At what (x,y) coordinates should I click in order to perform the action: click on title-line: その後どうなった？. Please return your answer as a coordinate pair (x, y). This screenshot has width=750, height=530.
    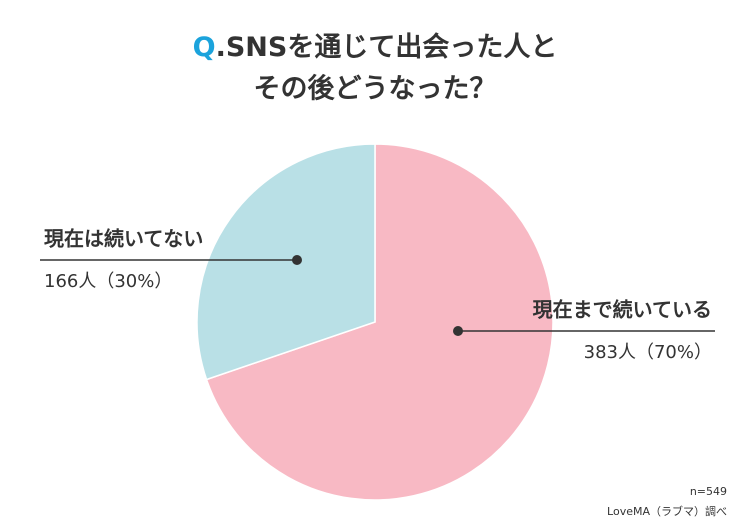
    Looking at the image, I should click on (375, 89).